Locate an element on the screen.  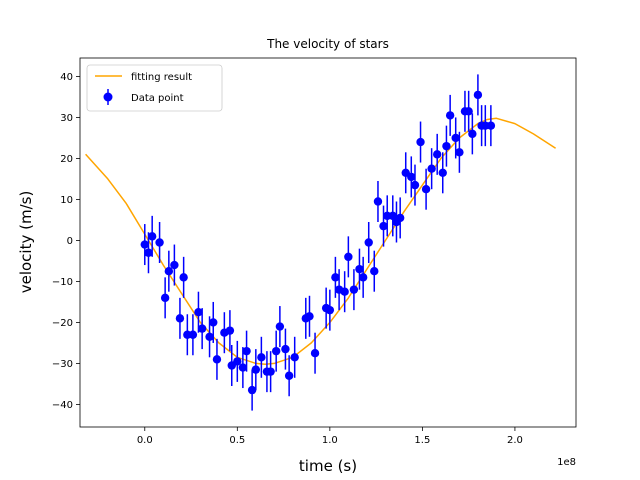
y-tick-label: −10 is located at coordinates (62, 282).